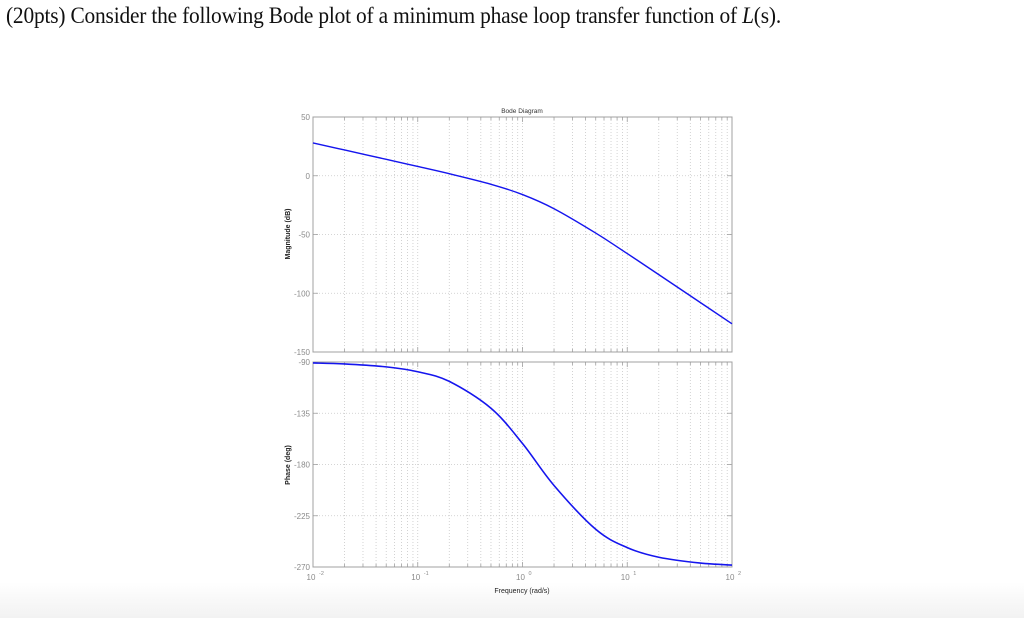 Image resolution: width=1024 pixels, height=618 pixels. I want to click on ytick-label: -135, so click(302, 413).